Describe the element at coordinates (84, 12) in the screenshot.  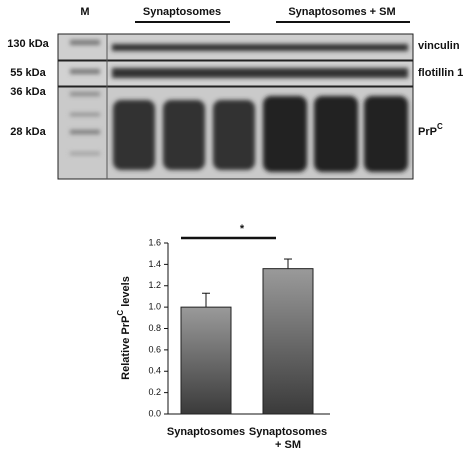
I see `marker-label: M` at that location.